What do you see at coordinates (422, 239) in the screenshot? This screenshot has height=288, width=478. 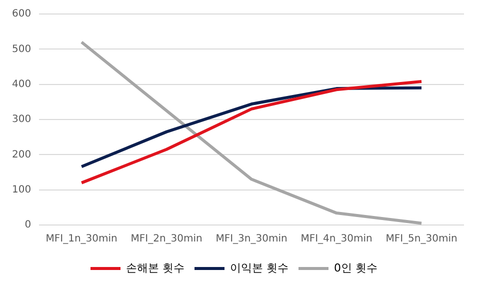 I see `x-tick-label: MFI_5n_30min` at bounding box center [422, 239].